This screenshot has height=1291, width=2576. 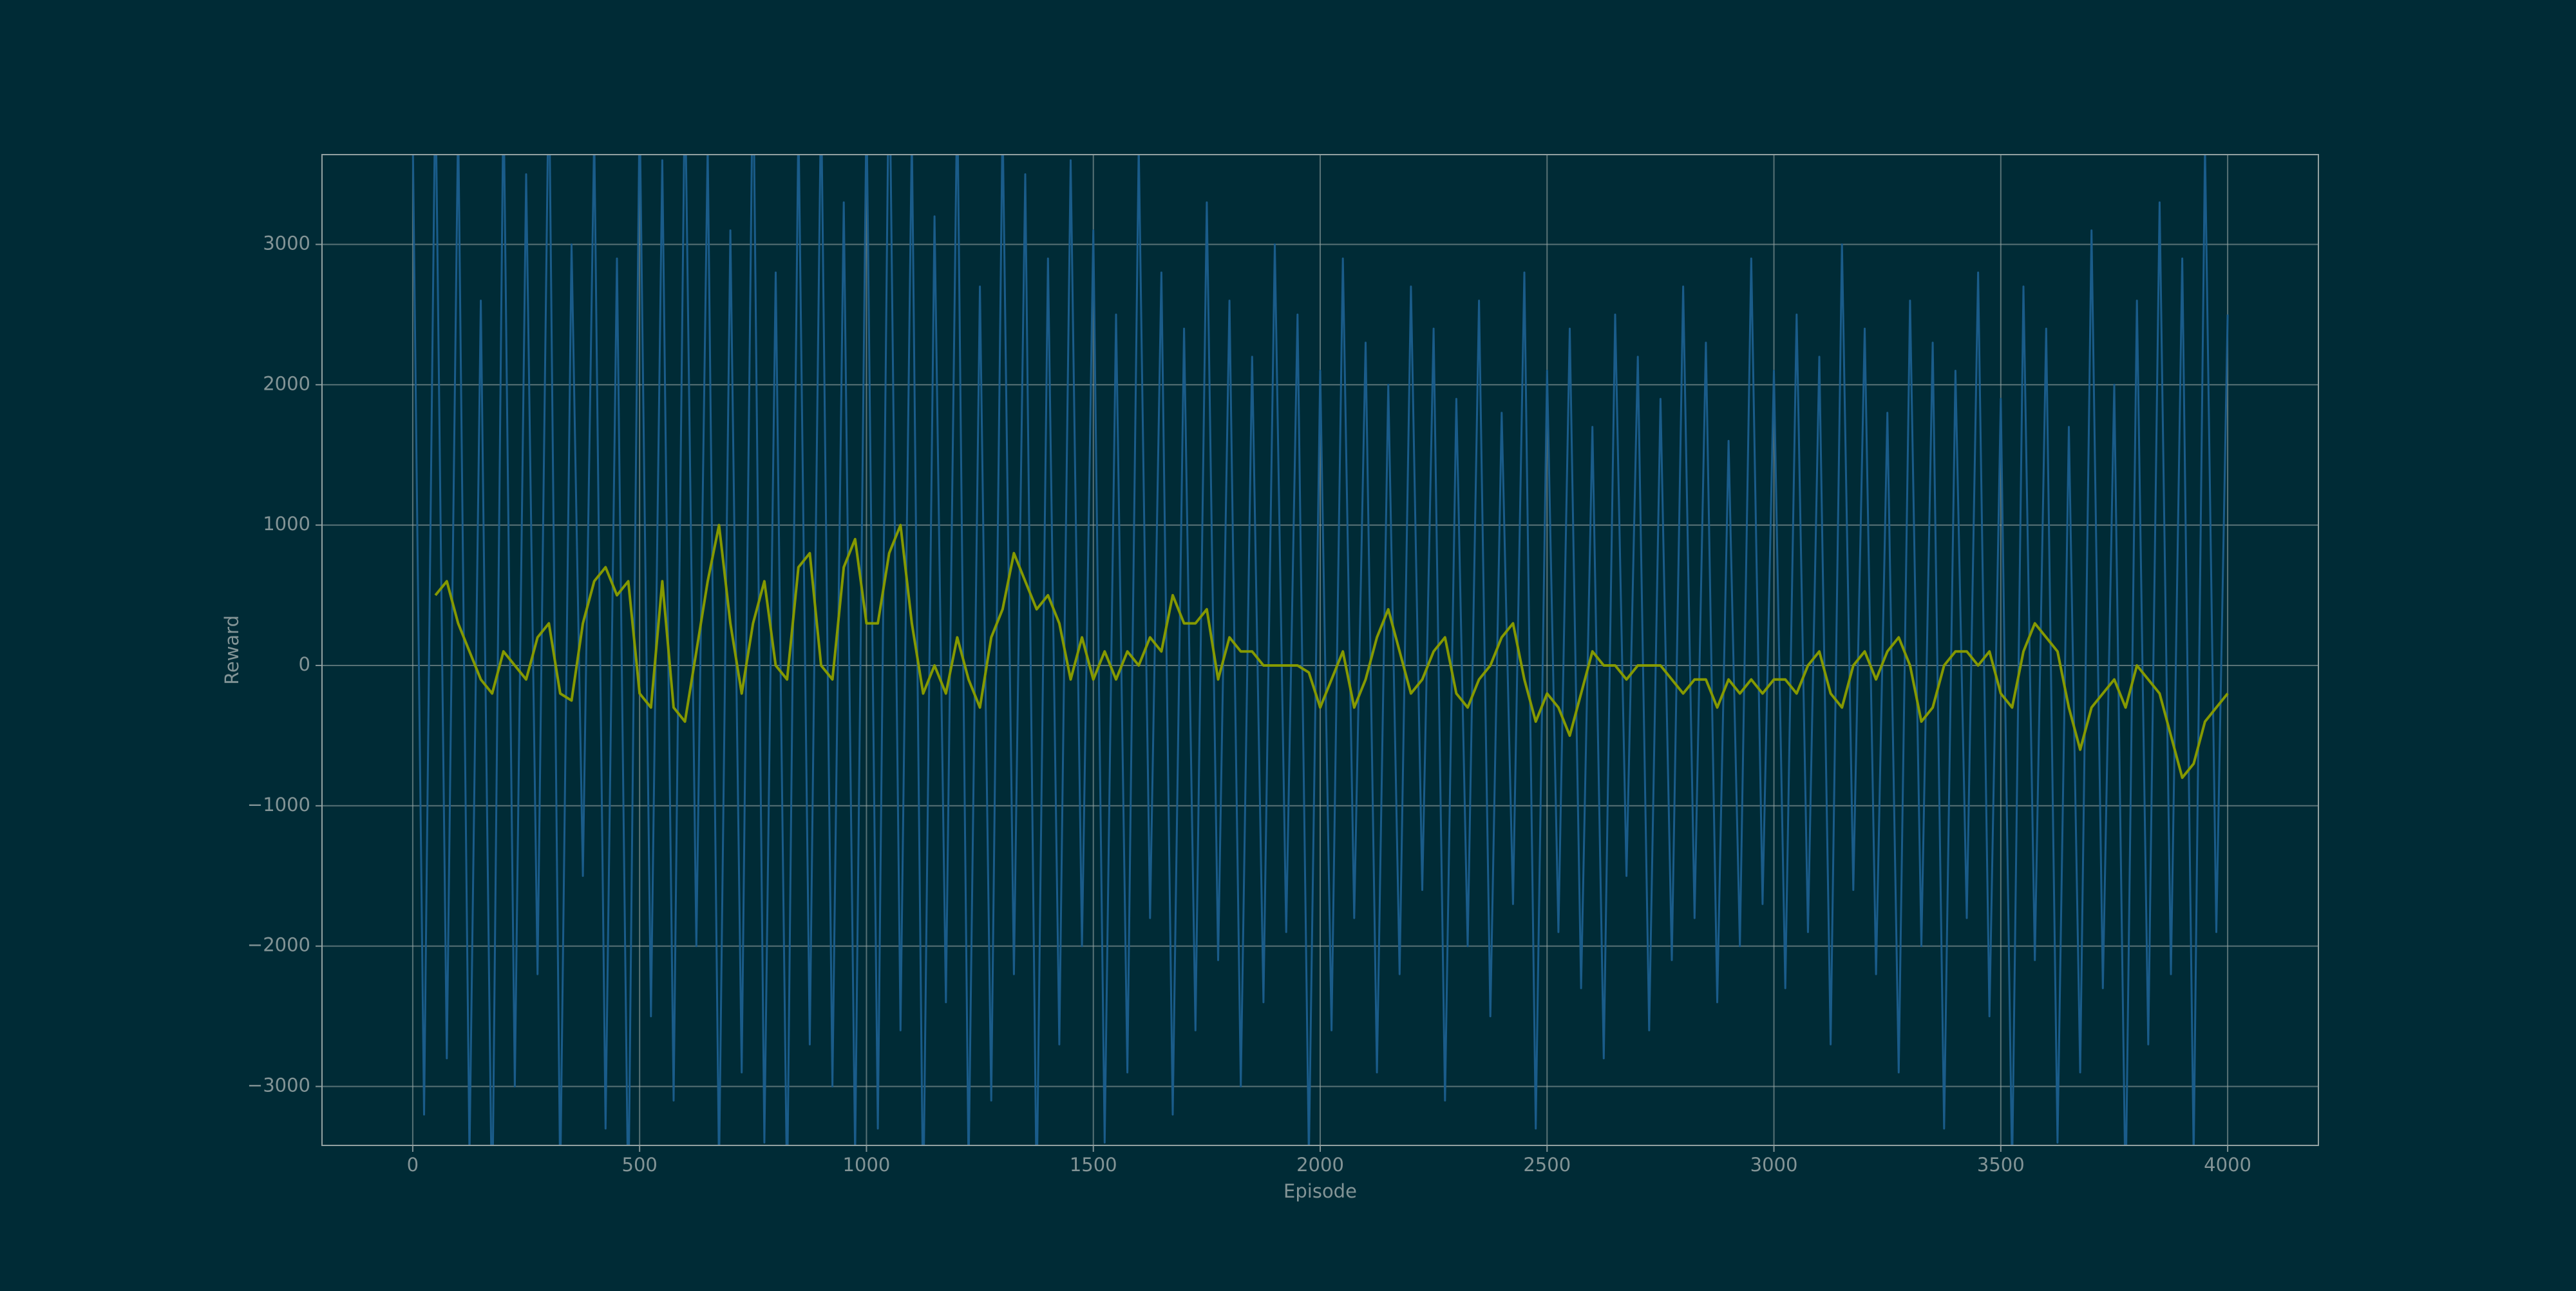 I want to click on x-tick-label: 1000, so click(x=867, y=1165).